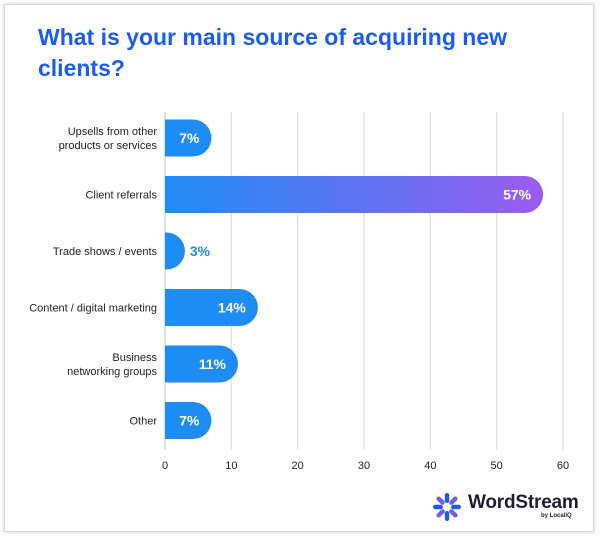 This screenshot has height=538, width=600. I want to click on category-label: products or services, so click(108, 146).